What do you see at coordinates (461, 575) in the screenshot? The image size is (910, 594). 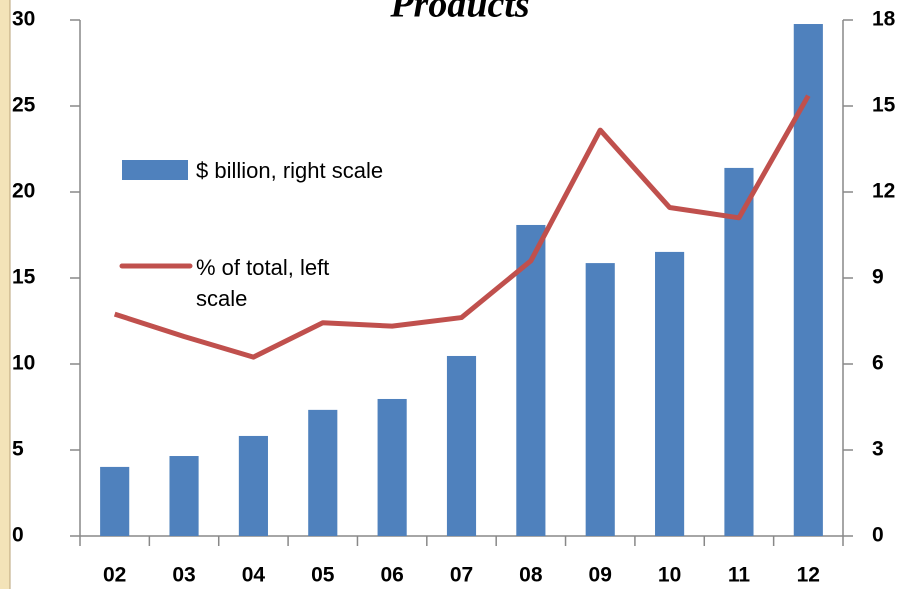 I see `x-tick-label: 07` at bounding box center [461, 575].